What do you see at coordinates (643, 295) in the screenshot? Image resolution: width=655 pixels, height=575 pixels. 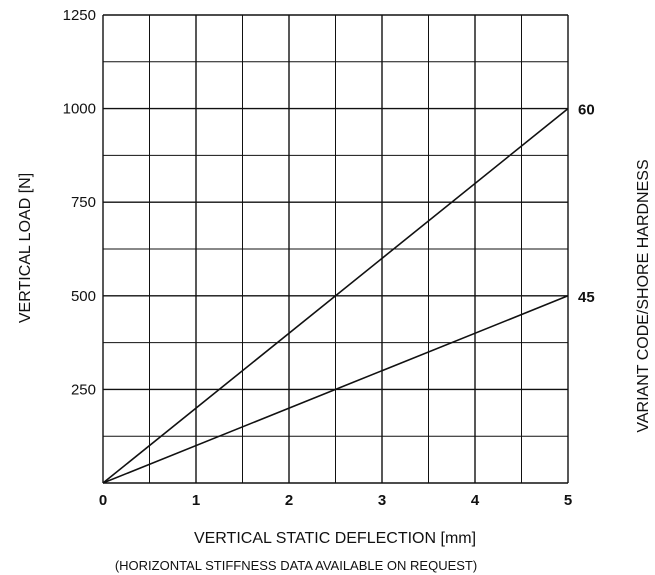 I see `y2-axis-label: VARIANT CODE/SHORE HARDNESS` at bounding box center [643, 295].